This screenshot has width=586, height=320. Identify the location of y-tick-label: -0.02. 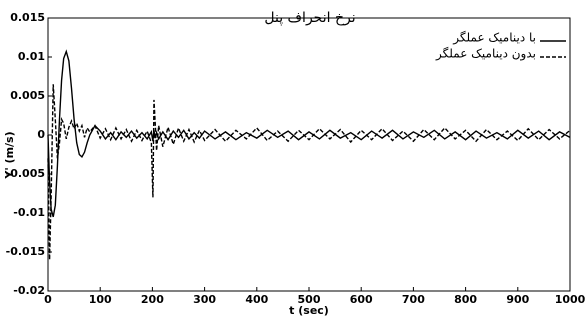
(29, 290).